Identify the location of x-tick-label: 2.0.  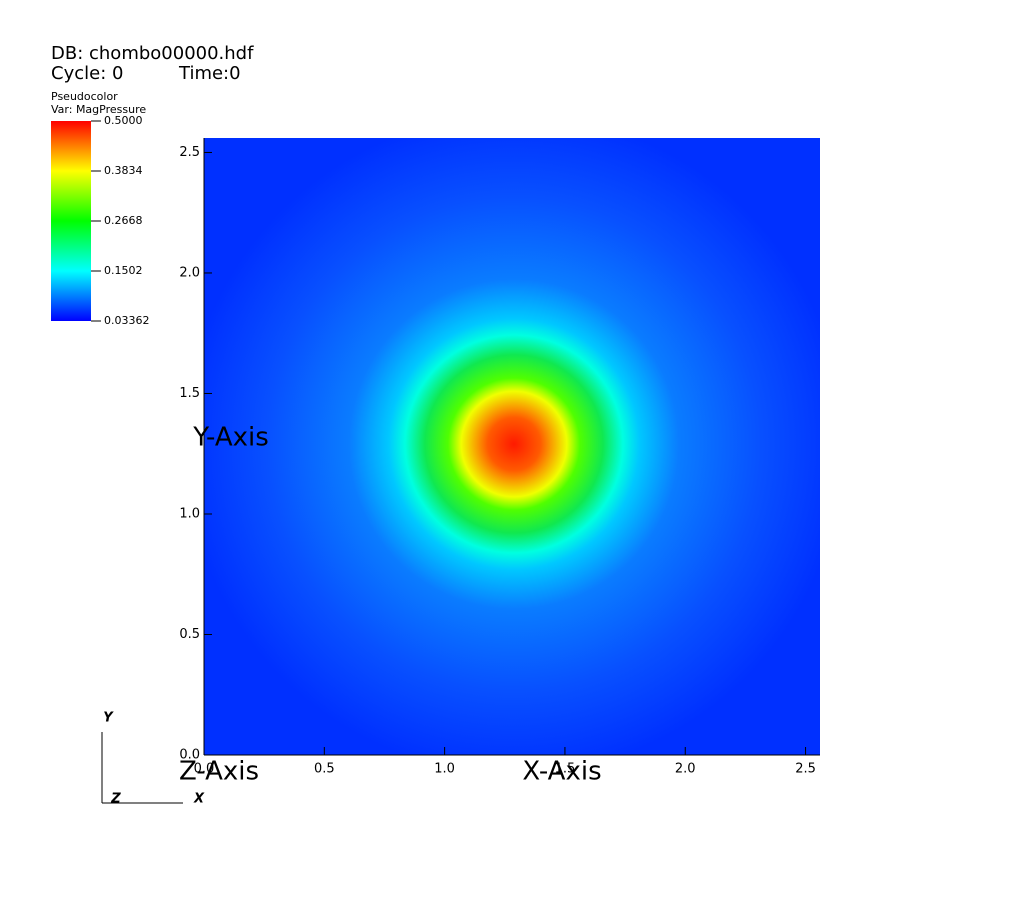
(685, 769).